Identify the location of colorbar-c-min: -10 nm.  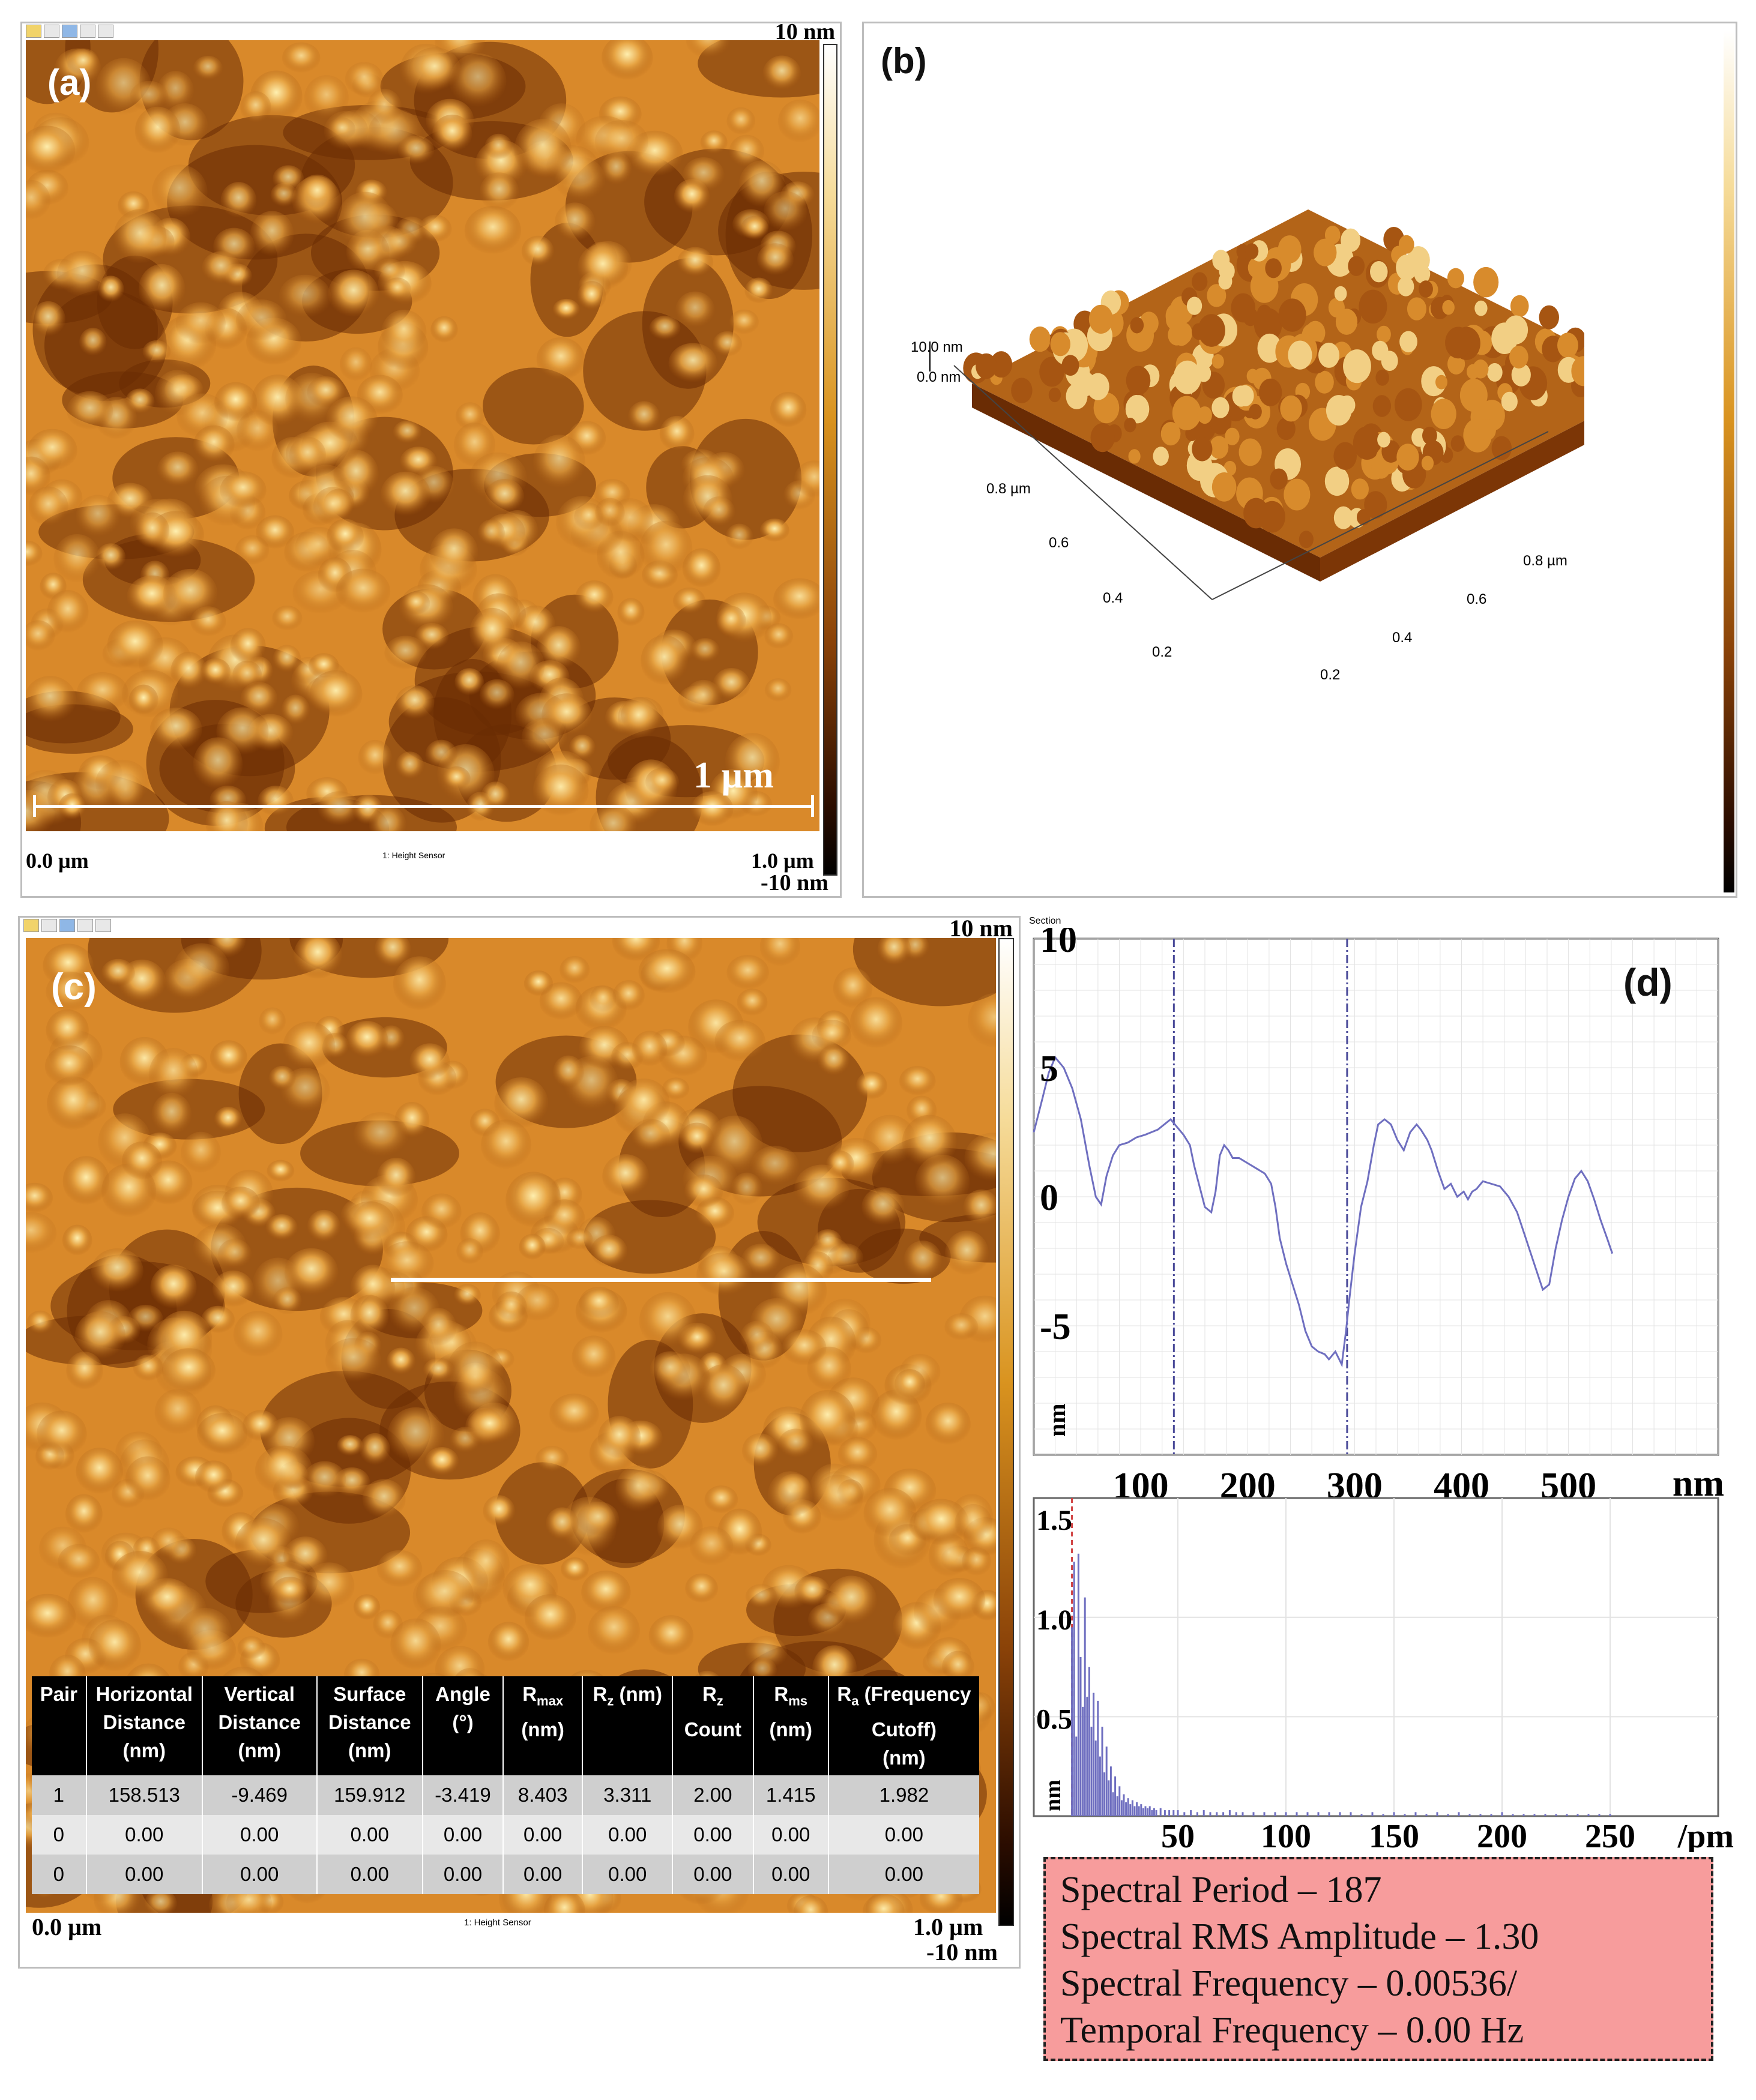
(962, 1952).